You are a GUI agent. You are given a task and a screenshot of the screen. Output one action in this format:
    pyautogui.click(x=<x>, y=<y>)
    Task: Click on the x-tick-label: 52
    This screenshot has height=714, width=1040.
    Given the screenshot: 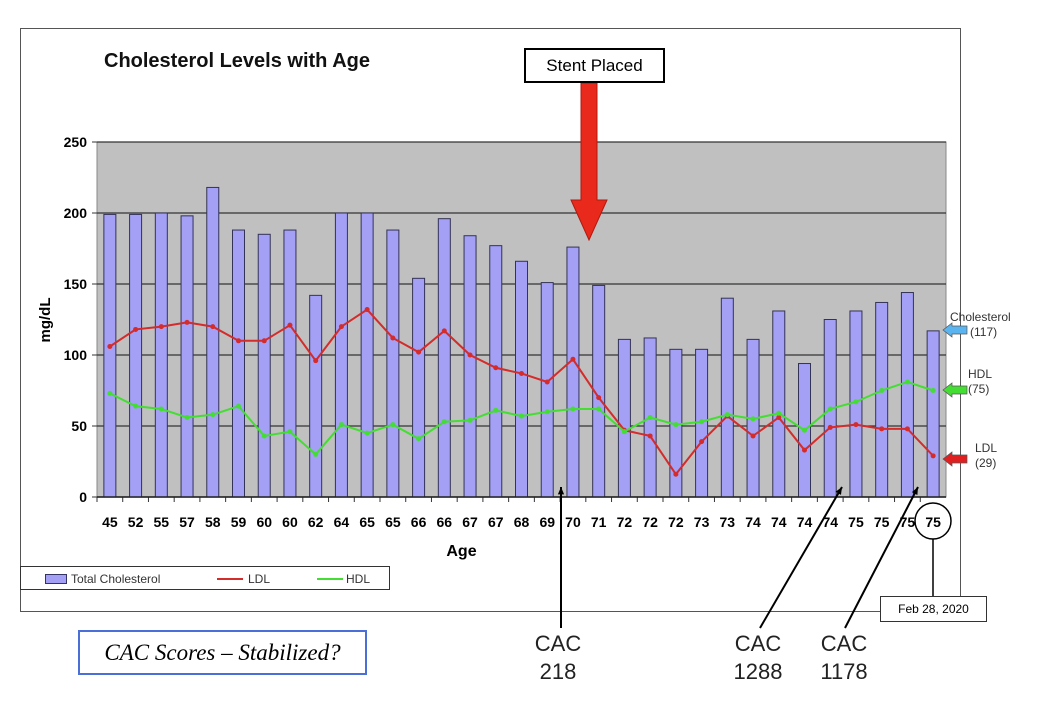 What is the action you would take?
    pyautogui.click(x=136, y=522)
    